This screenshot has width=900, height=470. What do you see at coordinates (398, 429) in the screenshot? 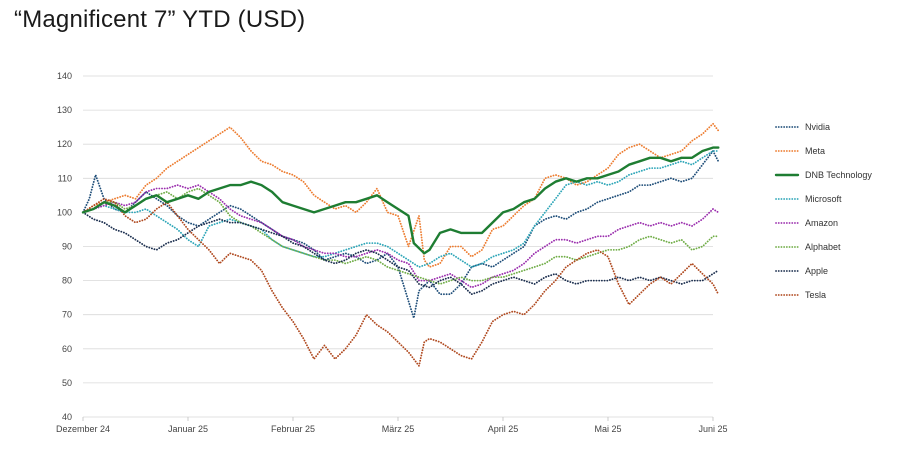
I see `x-tick-label: März 25` at bounding box center [398, 429].